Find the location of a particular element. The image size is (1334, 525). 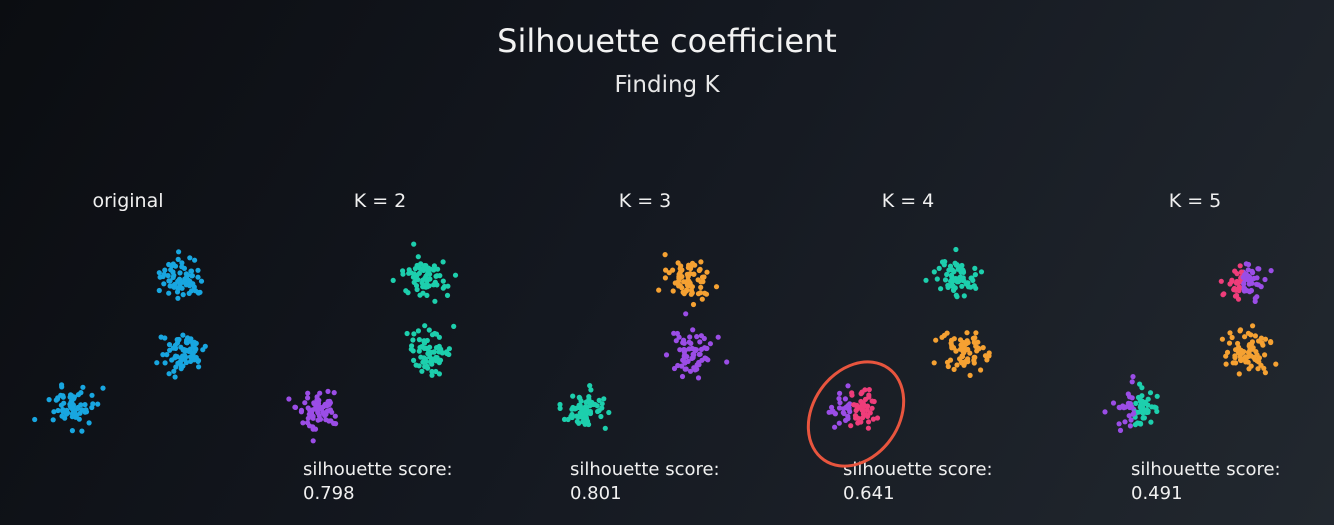

panel-label-k3: K = 3 is located at coordinates (645, 201).